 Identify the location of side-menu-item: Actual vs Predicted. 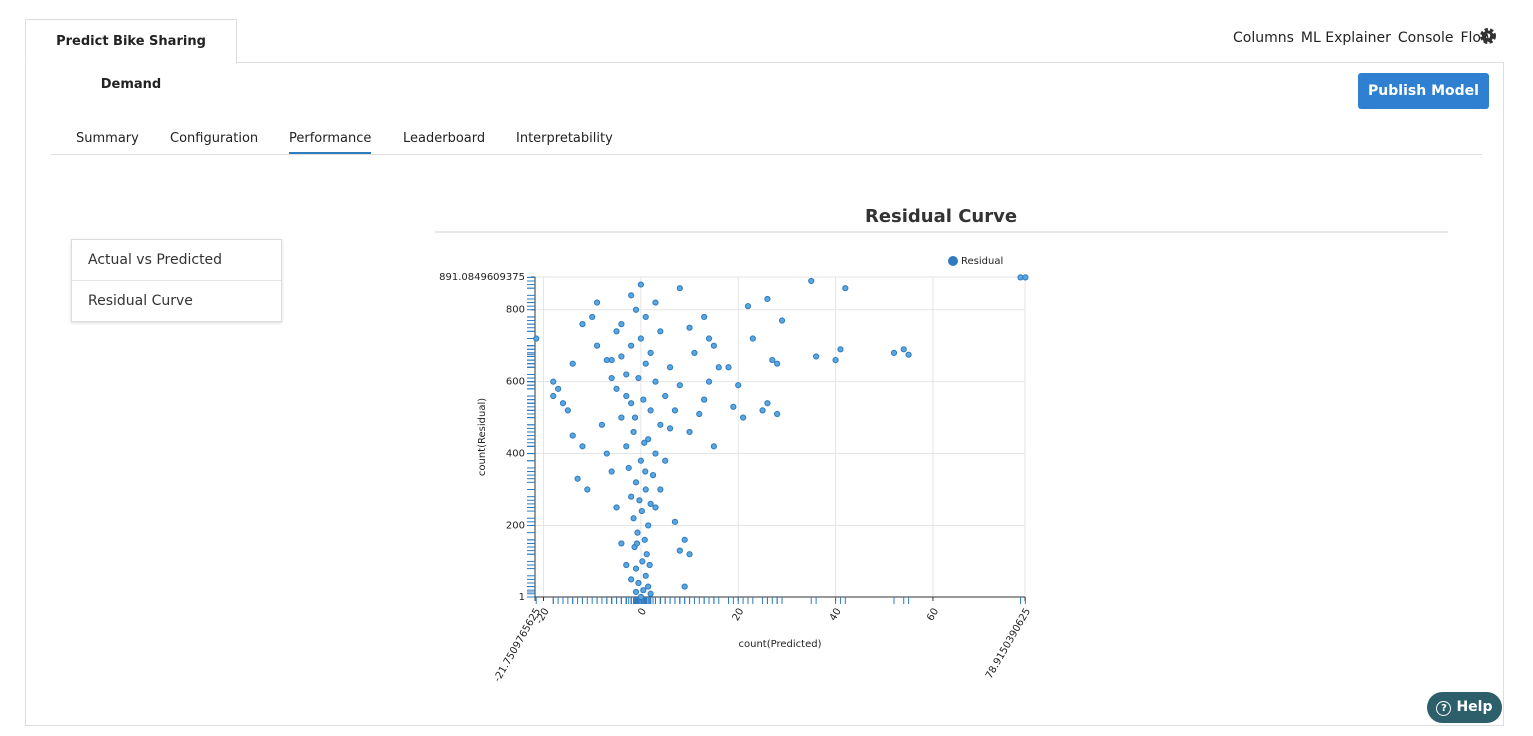
(155, 260).